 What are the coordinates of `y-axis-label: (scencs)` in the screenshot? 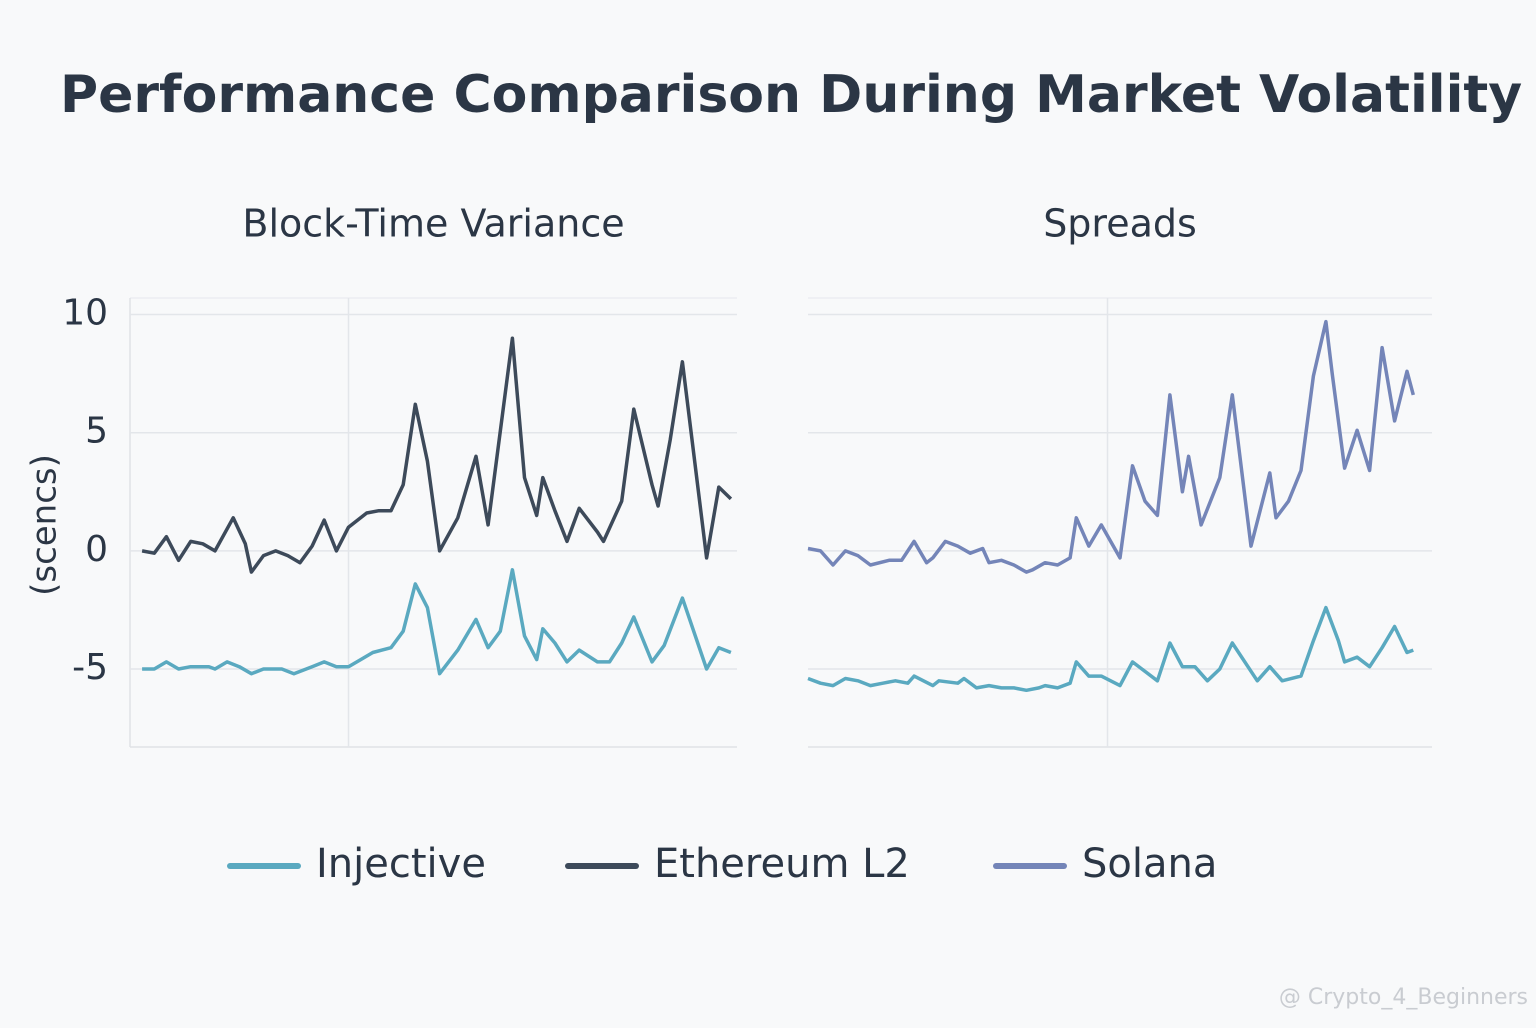 It's located at (45, 525).